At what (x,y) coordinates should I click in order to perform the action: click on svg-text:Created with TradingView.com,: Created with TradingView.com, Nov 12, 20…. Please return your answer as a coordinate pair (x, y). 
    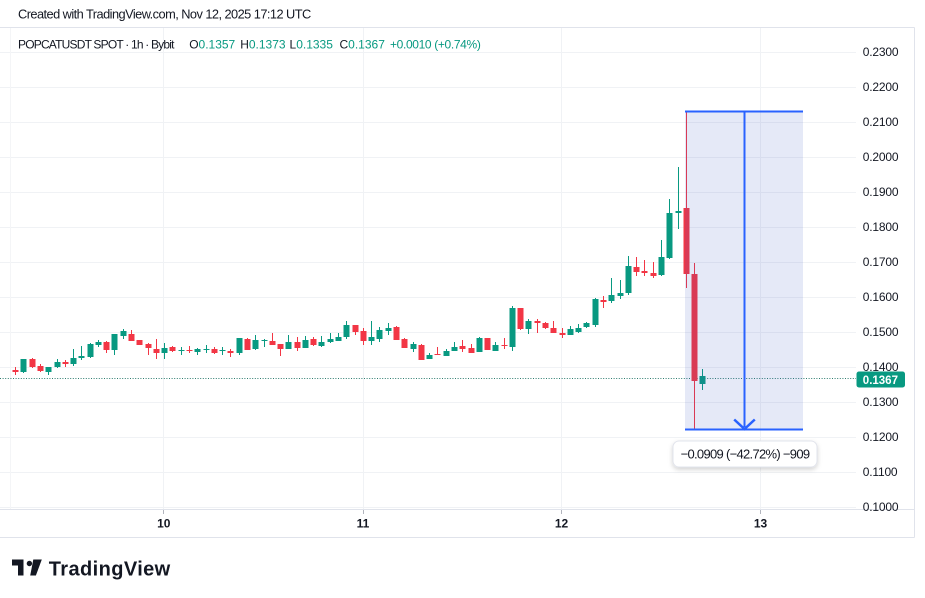
    Looking at the image, I should click on (164, 14).